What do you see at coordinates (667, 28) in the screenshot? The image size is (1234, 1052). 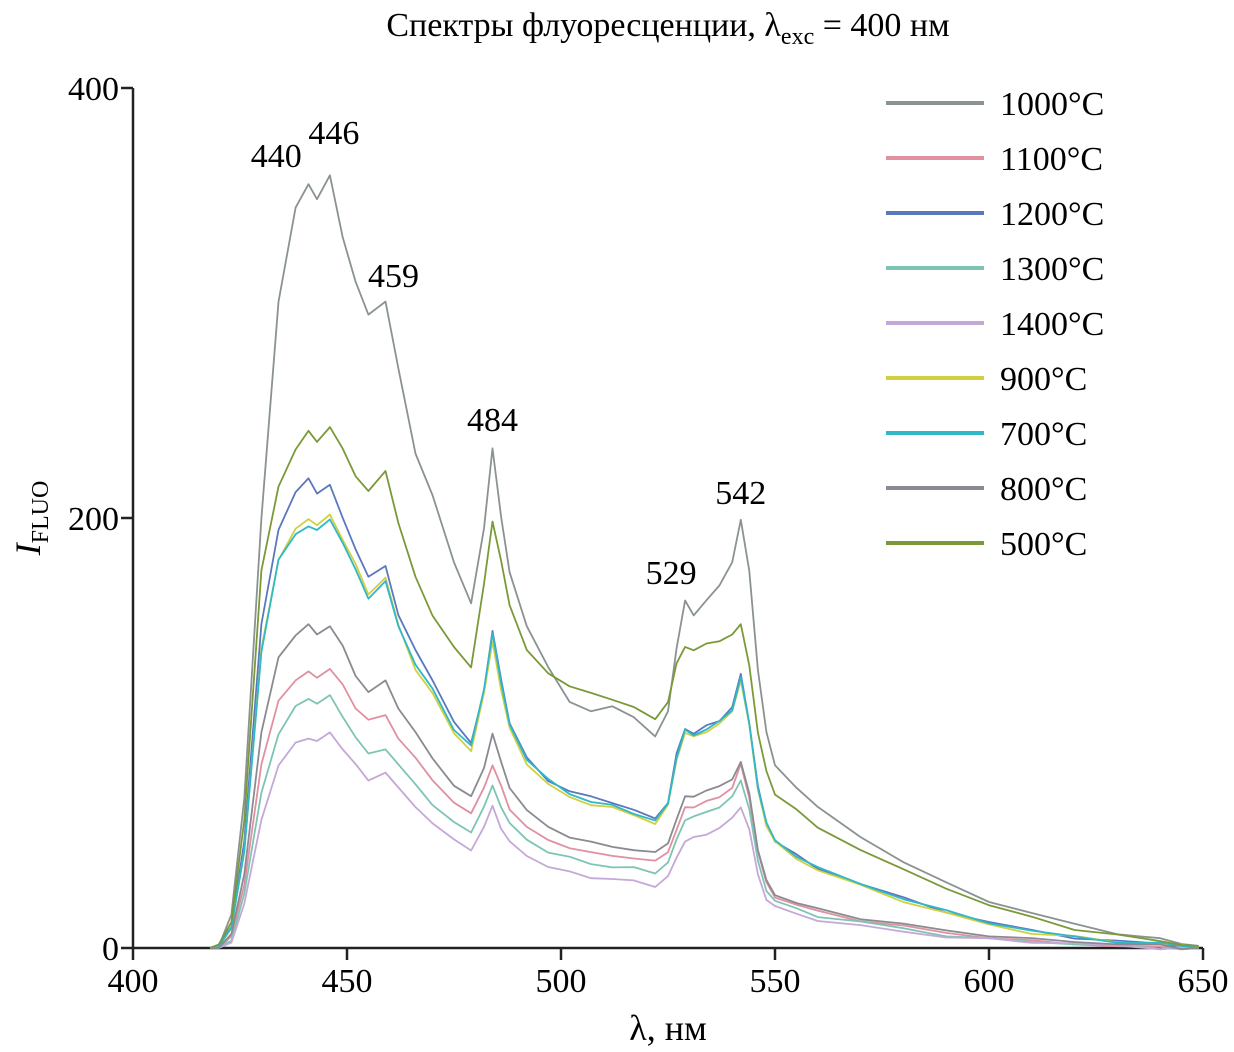 I see `chart-title: Спектры флуоресценции, λexc = 400 нм` at bounding box center [667, 28].